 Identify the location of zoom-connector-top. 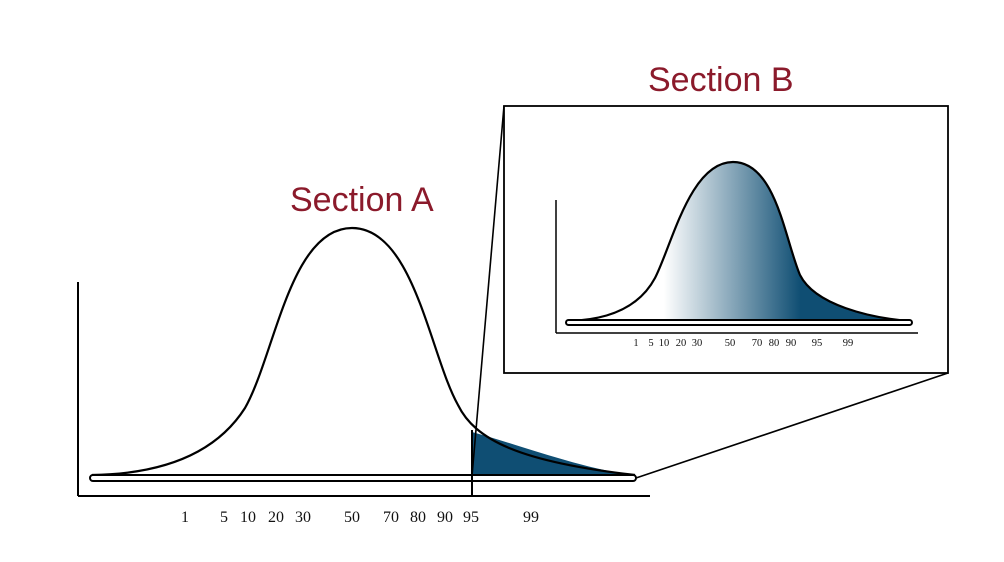
(488, 291).